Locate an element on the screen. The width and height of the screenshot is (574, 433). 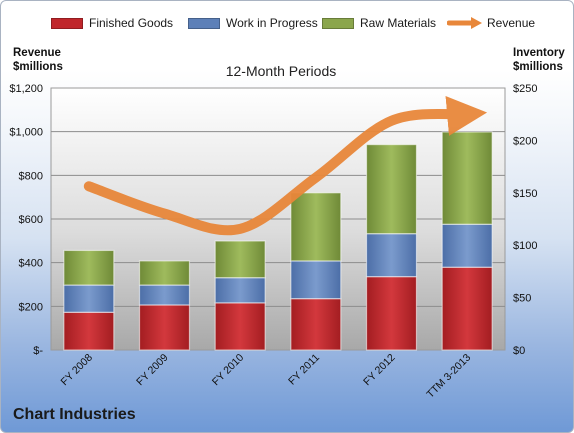
legend-revenue: Revenue is located at coordinates (491, 23).